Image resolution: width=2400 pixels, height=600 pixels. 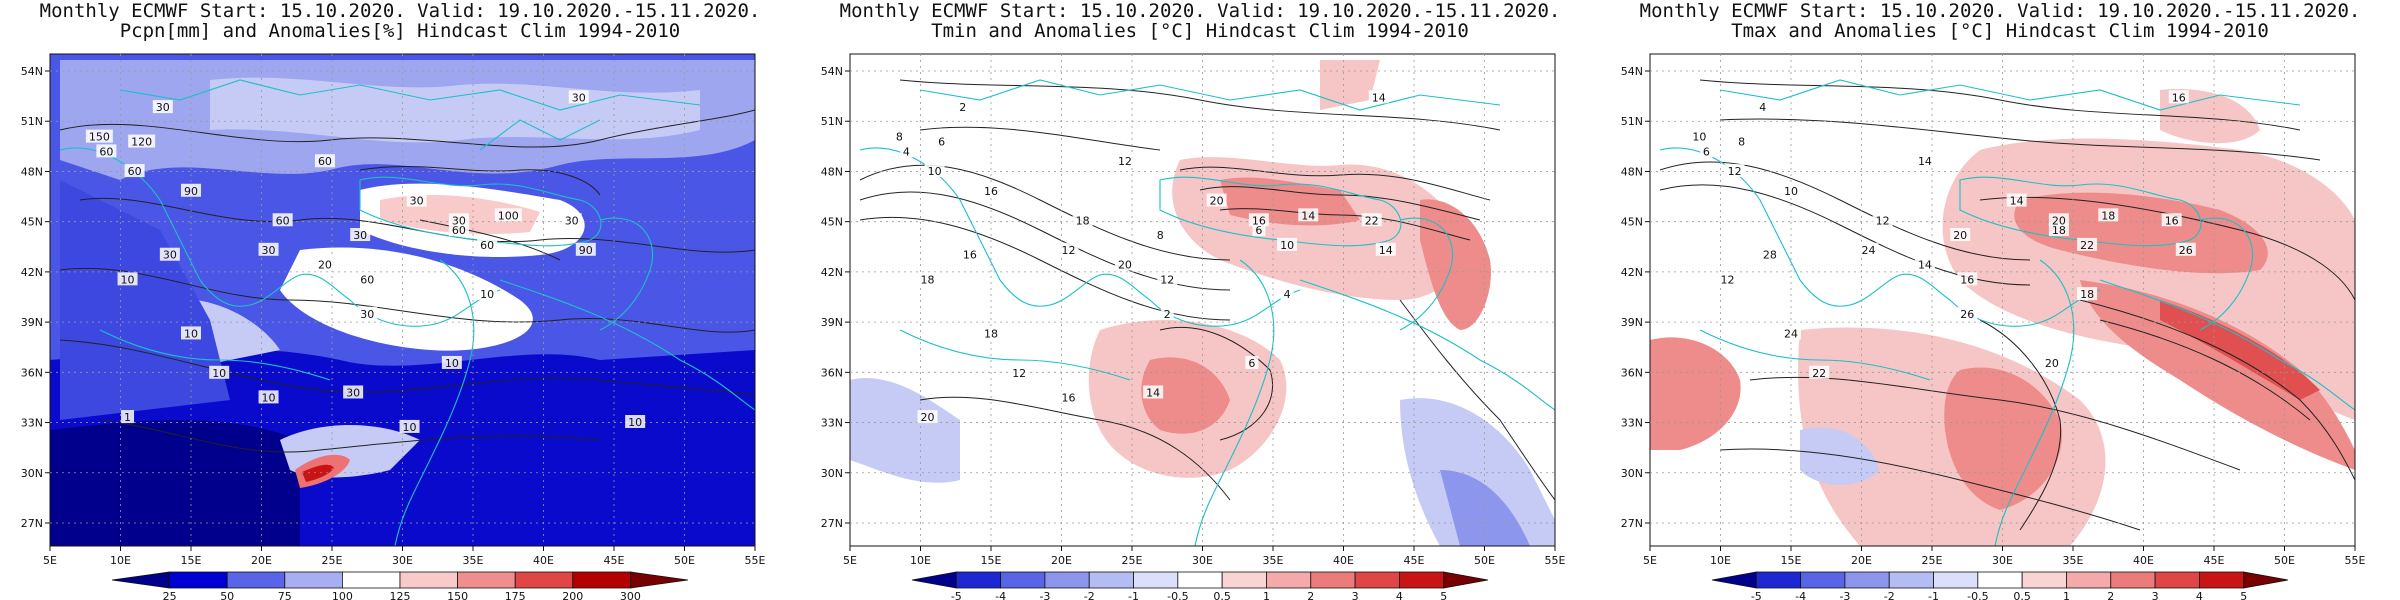 What do you see at coordinates (1741, 142) in the screenshot?
I see `contour-label: 8` at bounding box center [1741, 142].